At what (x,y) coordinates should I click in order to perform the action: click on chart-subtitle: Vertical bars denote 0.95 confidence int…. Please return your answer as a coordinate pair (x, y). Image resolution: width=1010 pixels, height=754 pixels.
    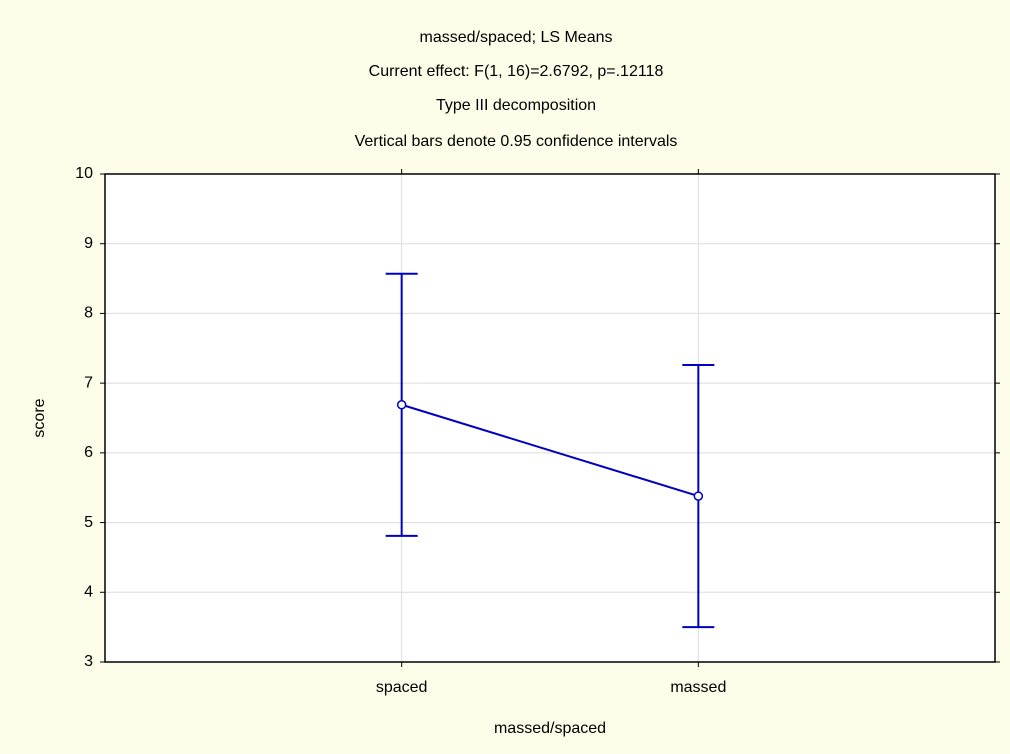
    Looking at the image, I should click on (516, 141).